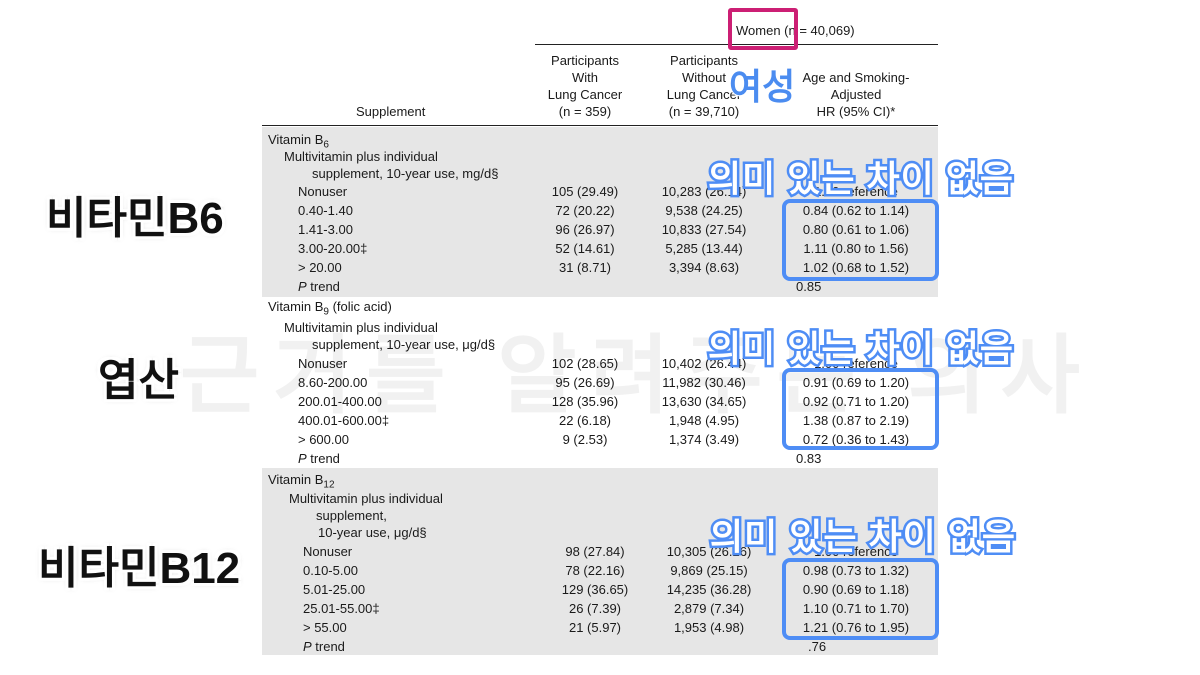 The image size is (1200, 675). Describe the element at coordinates (856, 111) in the screenshot. I see `col-hr-line3: HR (95% CI)*` at that location.